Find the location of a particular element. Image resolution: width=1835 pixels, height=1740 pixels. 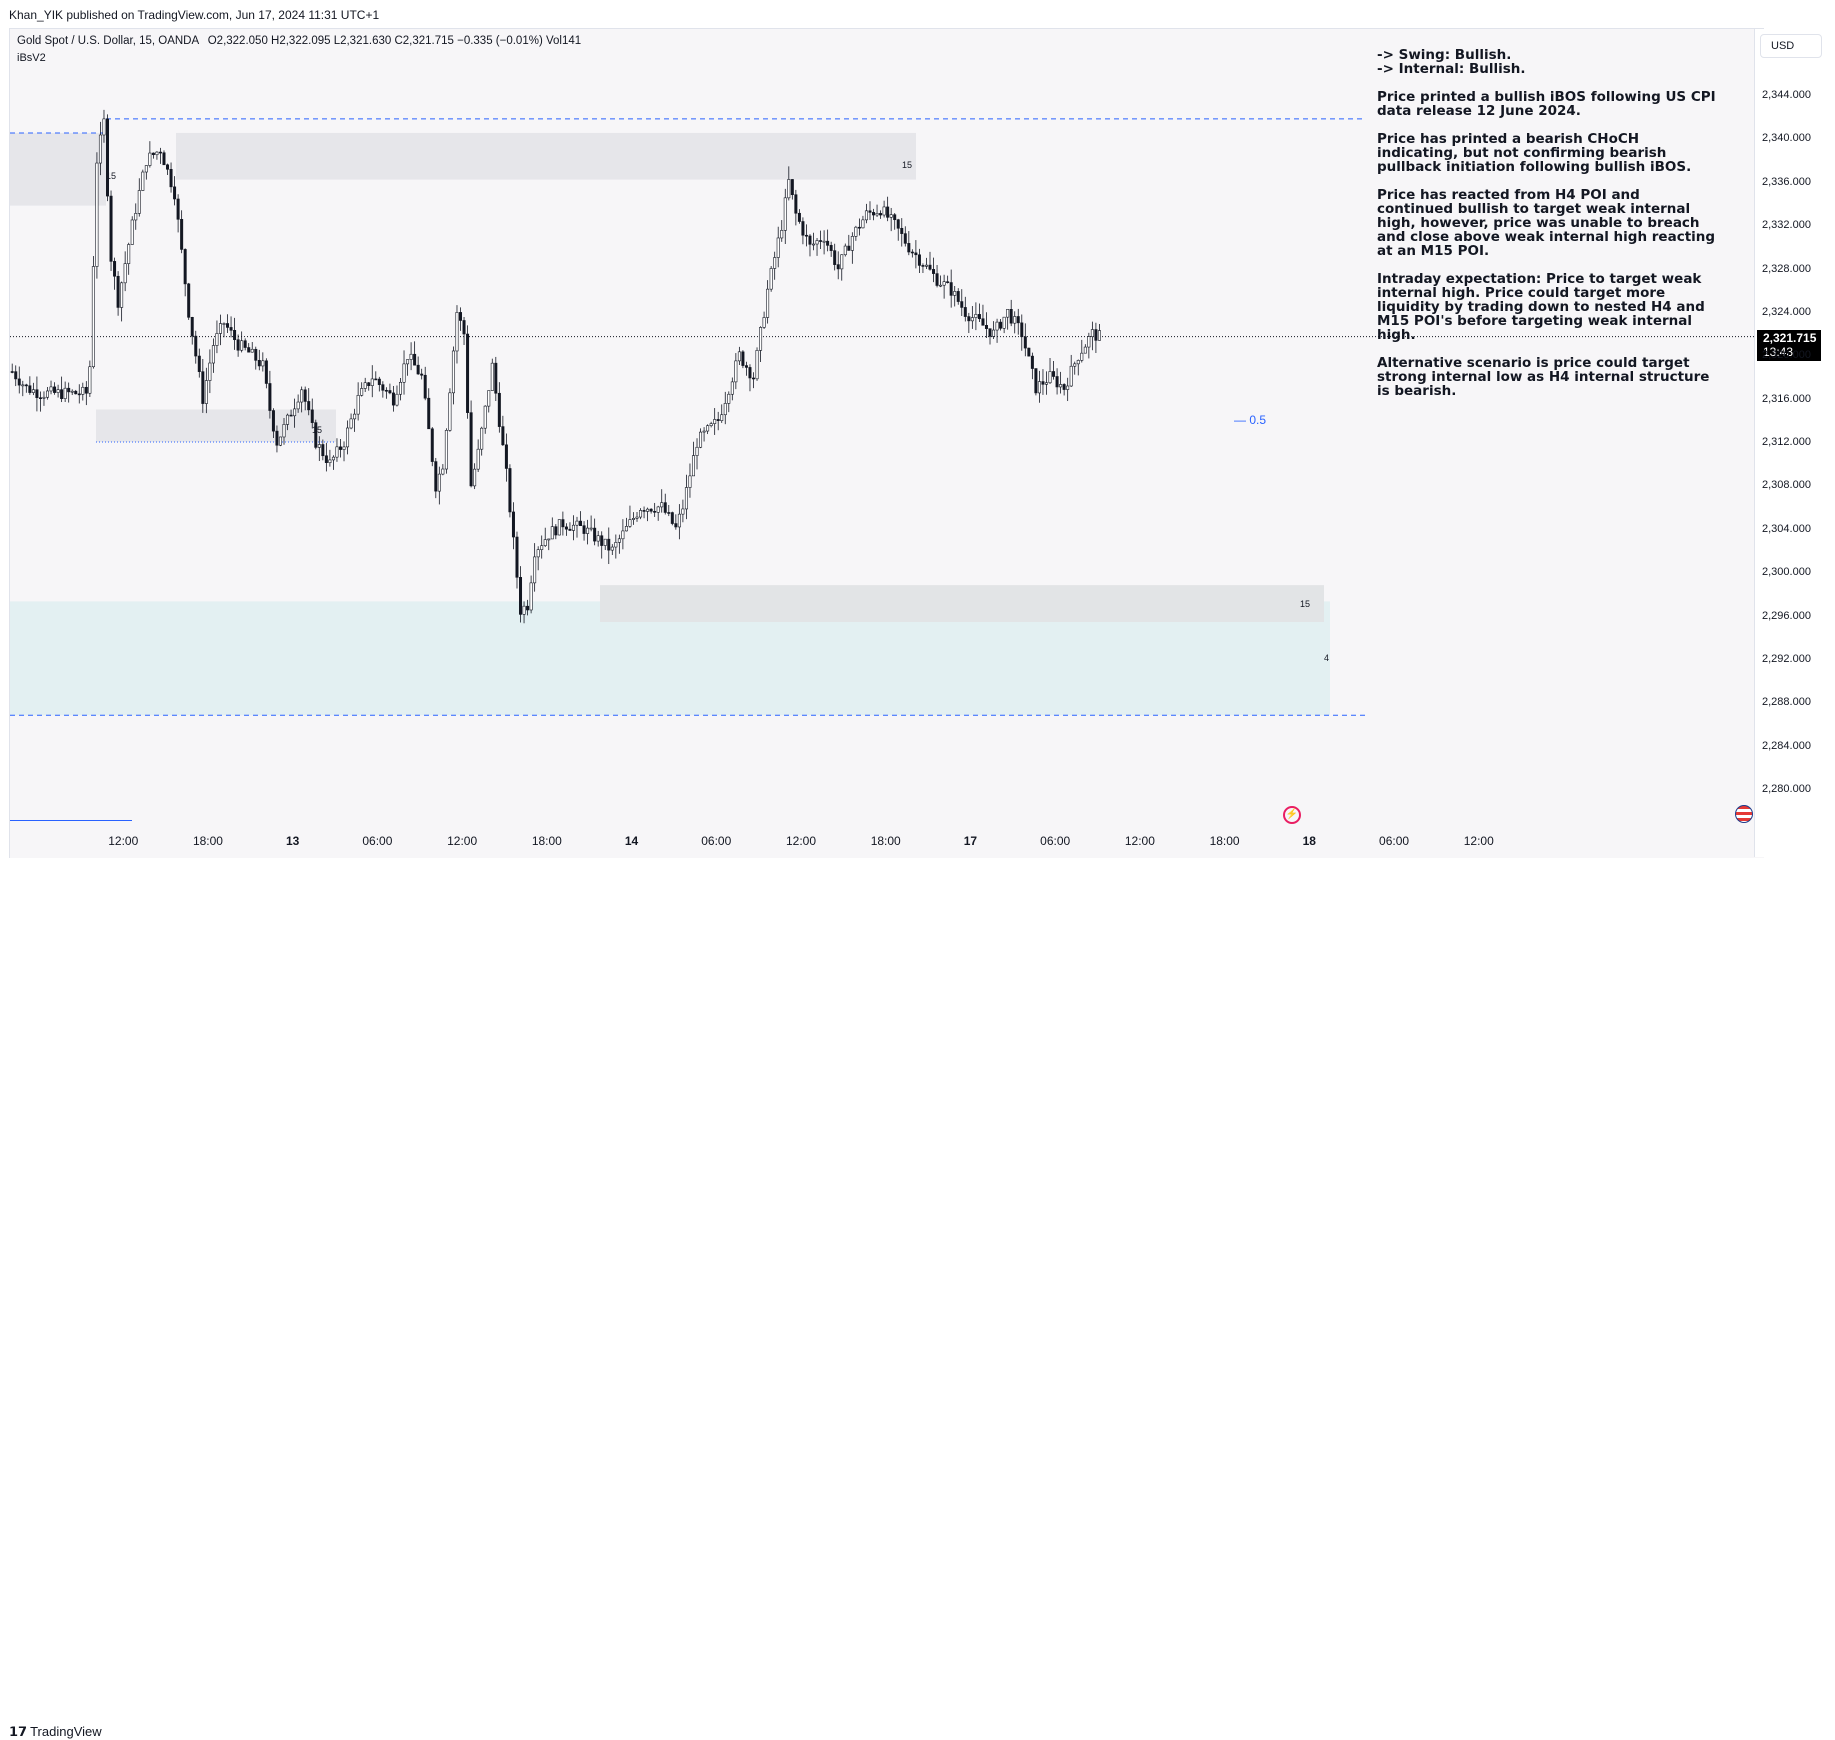

last-price-label: 2,321.715 13:43 is located at coordinates (1789, 345).